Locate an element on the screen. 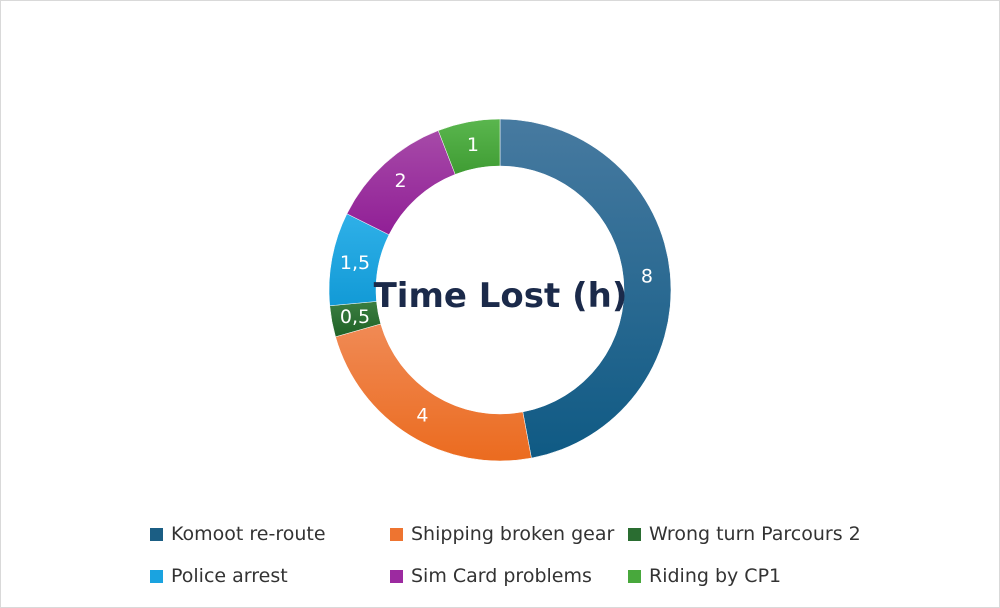 The image size is (1000, 608). legend-label: Police arrest is located at coordinates (229, 576).